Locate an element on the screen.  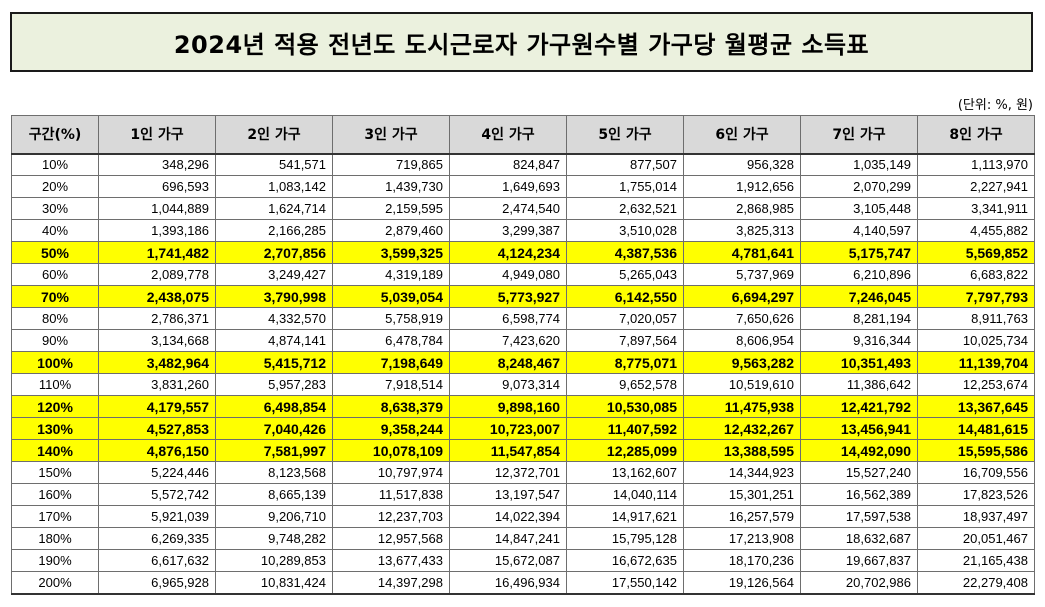
row-range-label: 150% is located at coordinates (55, 472).